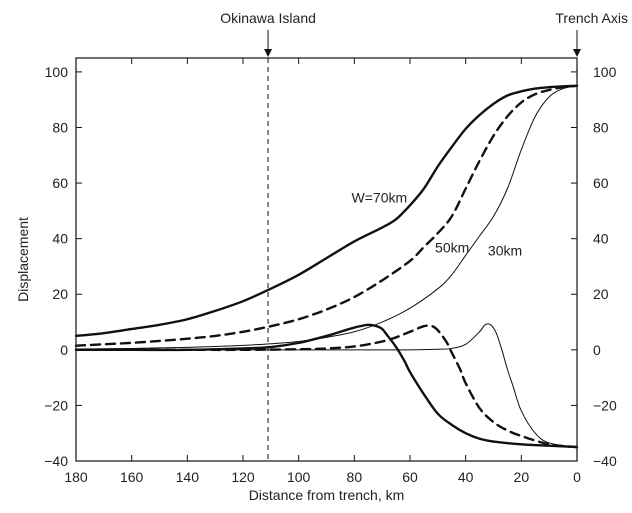  I want to click on y-tick-label-left: 80, so click(60, 127).